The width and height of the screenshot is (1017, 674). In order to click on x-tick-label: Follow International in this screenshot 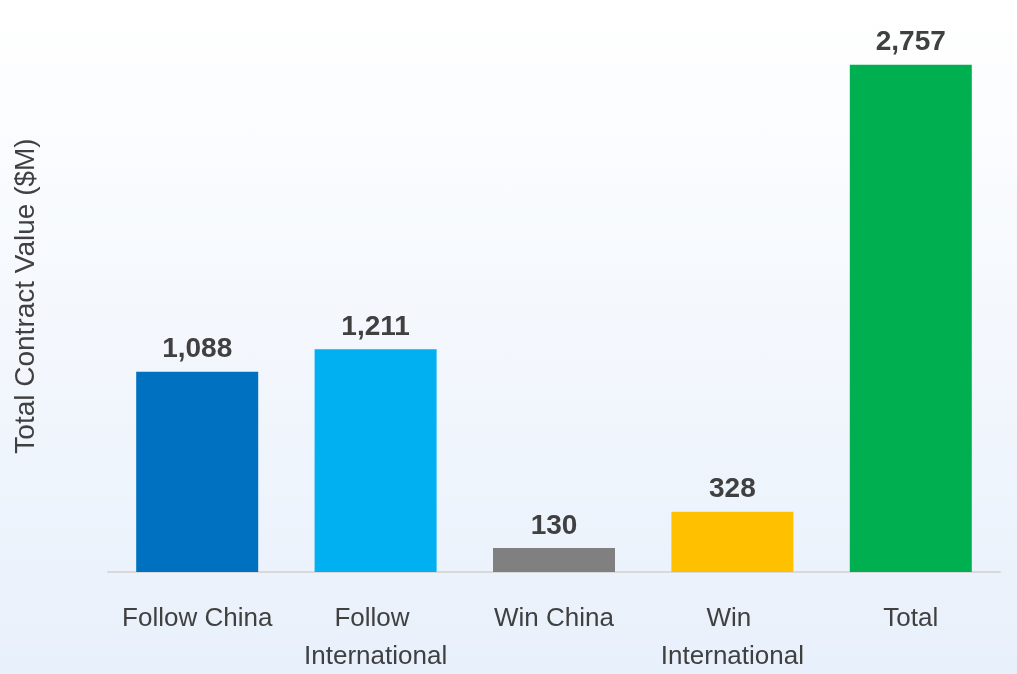, I will do `click(376, 636)`.